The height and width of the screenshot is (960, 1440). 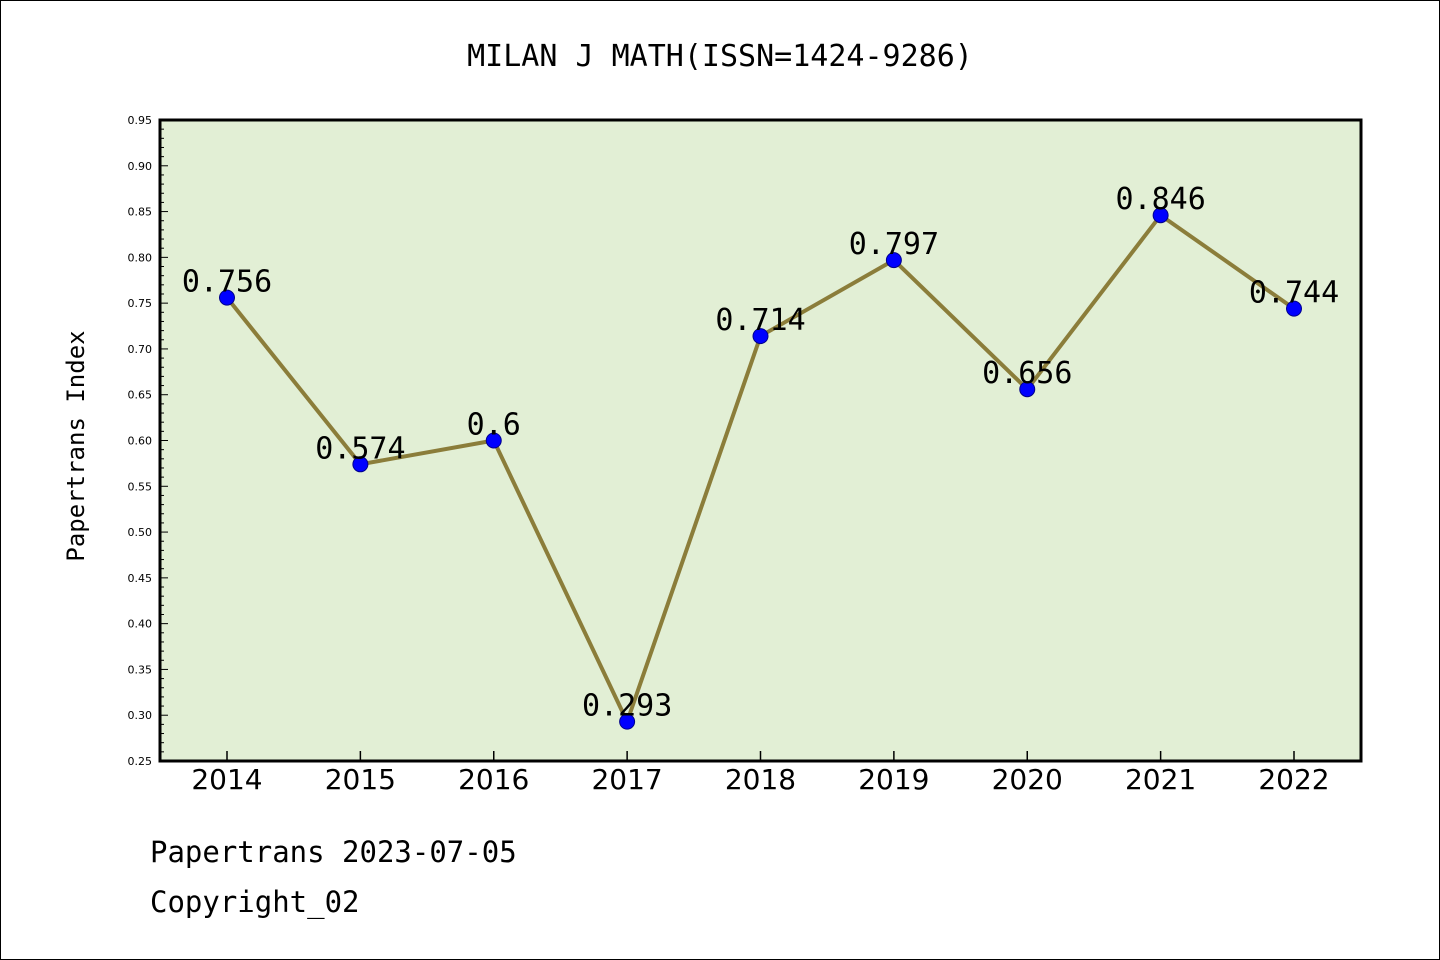 What do you see at coordinates (140, 395) in the screenshot?
I see `y-tick-label: 0.65` at bounding box center [140, 395].